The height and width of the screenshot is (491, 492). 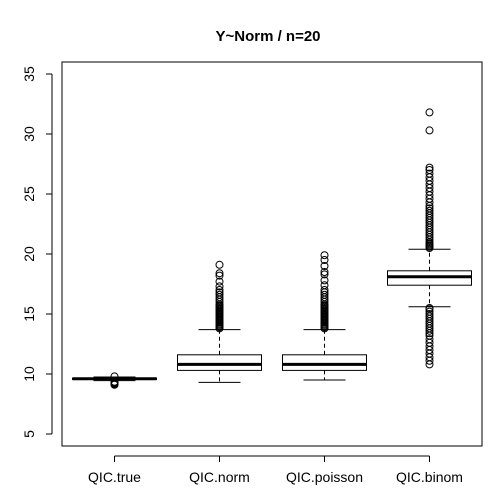 What do you see at coordinates (429, 477) in the screenshot?
I see `x-tick-label: QIC.binom` at bounding box center [429, 477].